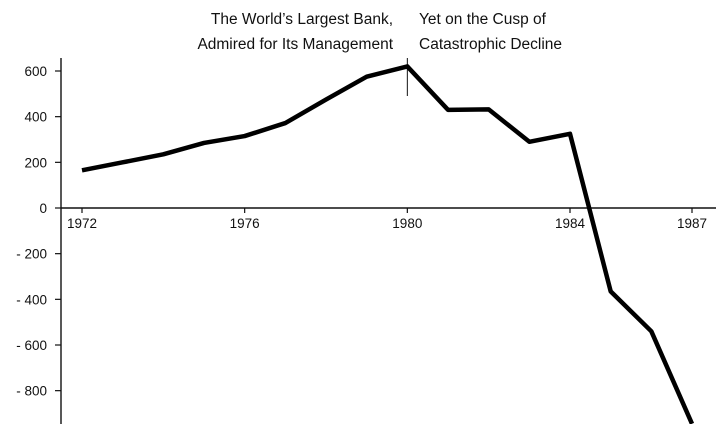 This screenshot has width=716, height=424. What do you see at coordinates (82, 223) in the screenshot?
I see `x-tick-label: 1972` at bounding box center [82, 223].